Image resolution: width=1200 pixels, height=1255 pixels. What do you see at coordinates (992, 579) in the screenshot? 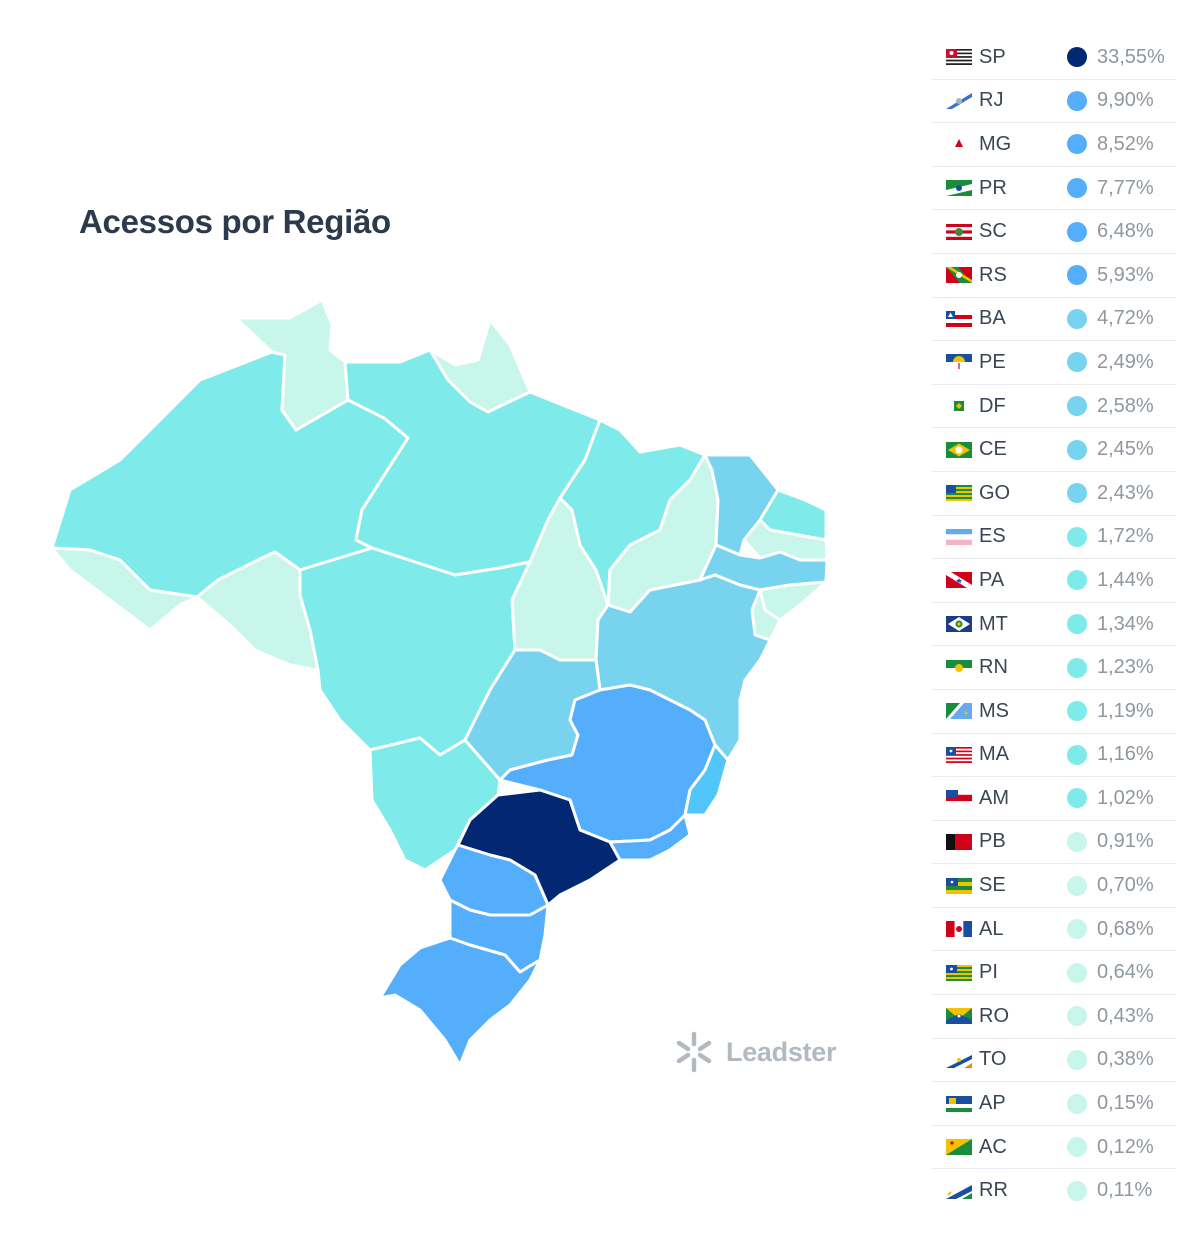
I see `state-code: PA` at bounding box center [992, 579].